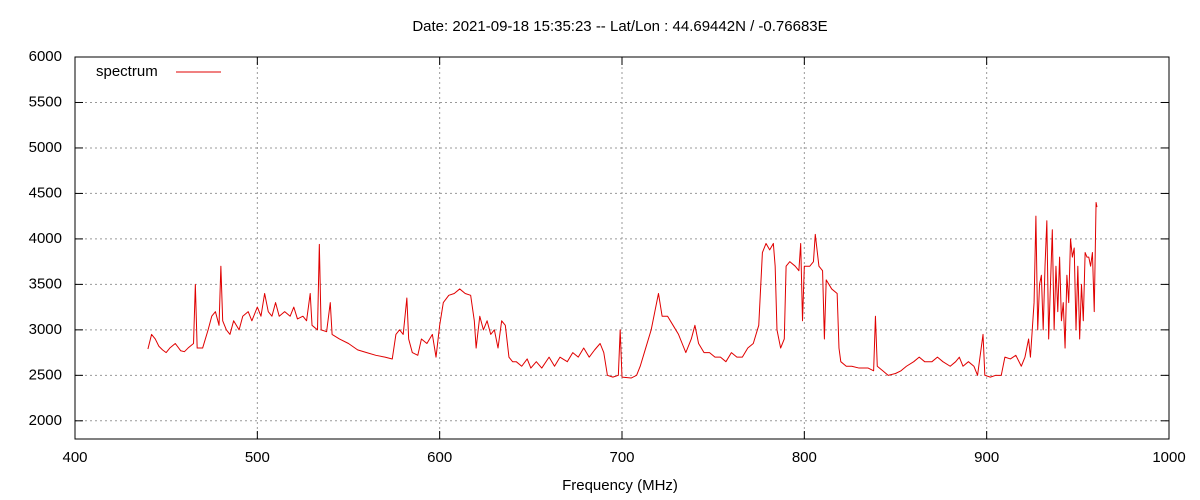 The width and height of the screenshot is (1200, 500). Describe the element at coordinates (45, 238) in the screenshot. I see `y-tick-label: 4000` at that location.